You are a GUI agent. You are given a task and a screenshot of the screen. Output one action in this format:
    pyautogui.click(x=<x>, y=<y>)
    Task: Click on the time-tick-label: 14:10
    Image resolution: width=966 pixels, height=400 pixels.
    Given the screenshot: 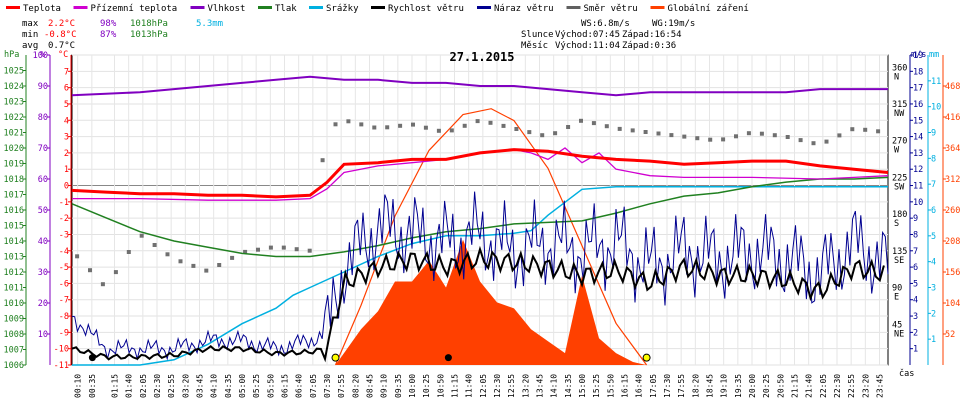 What is the action you would take?
    pyautogui.click(x=554, y=386)
    